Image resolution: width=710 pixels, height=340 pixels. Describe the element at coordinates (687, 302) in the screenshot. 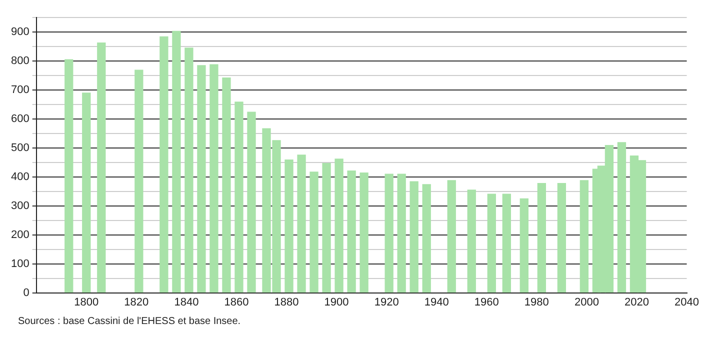

I see `x-tick-label: 2040` at that location.